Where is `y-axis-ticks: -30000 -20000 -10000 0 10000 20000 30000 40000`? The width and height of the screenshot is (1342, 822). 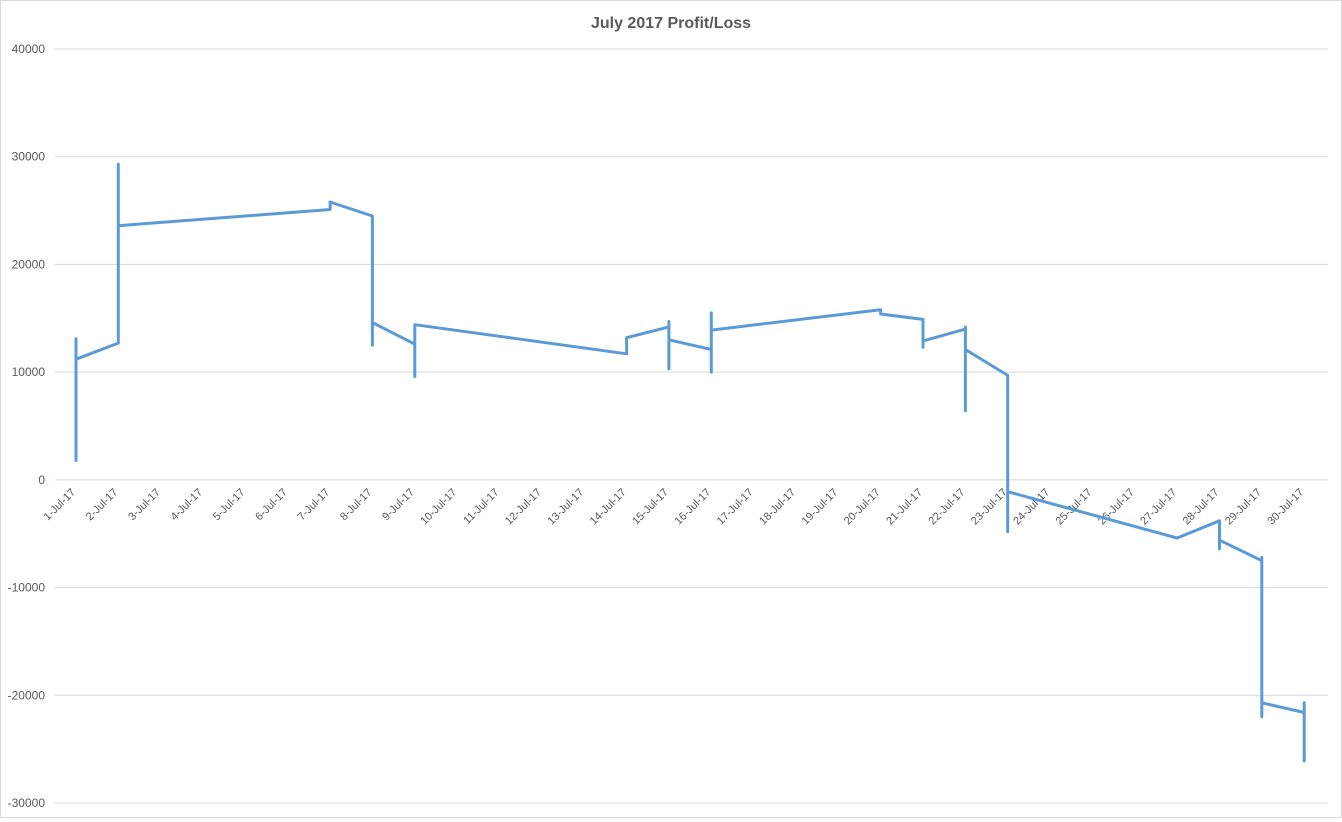
y-axis-ticks: -30000 -20000 -10000 0 10000 20000 30000 40000 is located at coordinates (27, 426).